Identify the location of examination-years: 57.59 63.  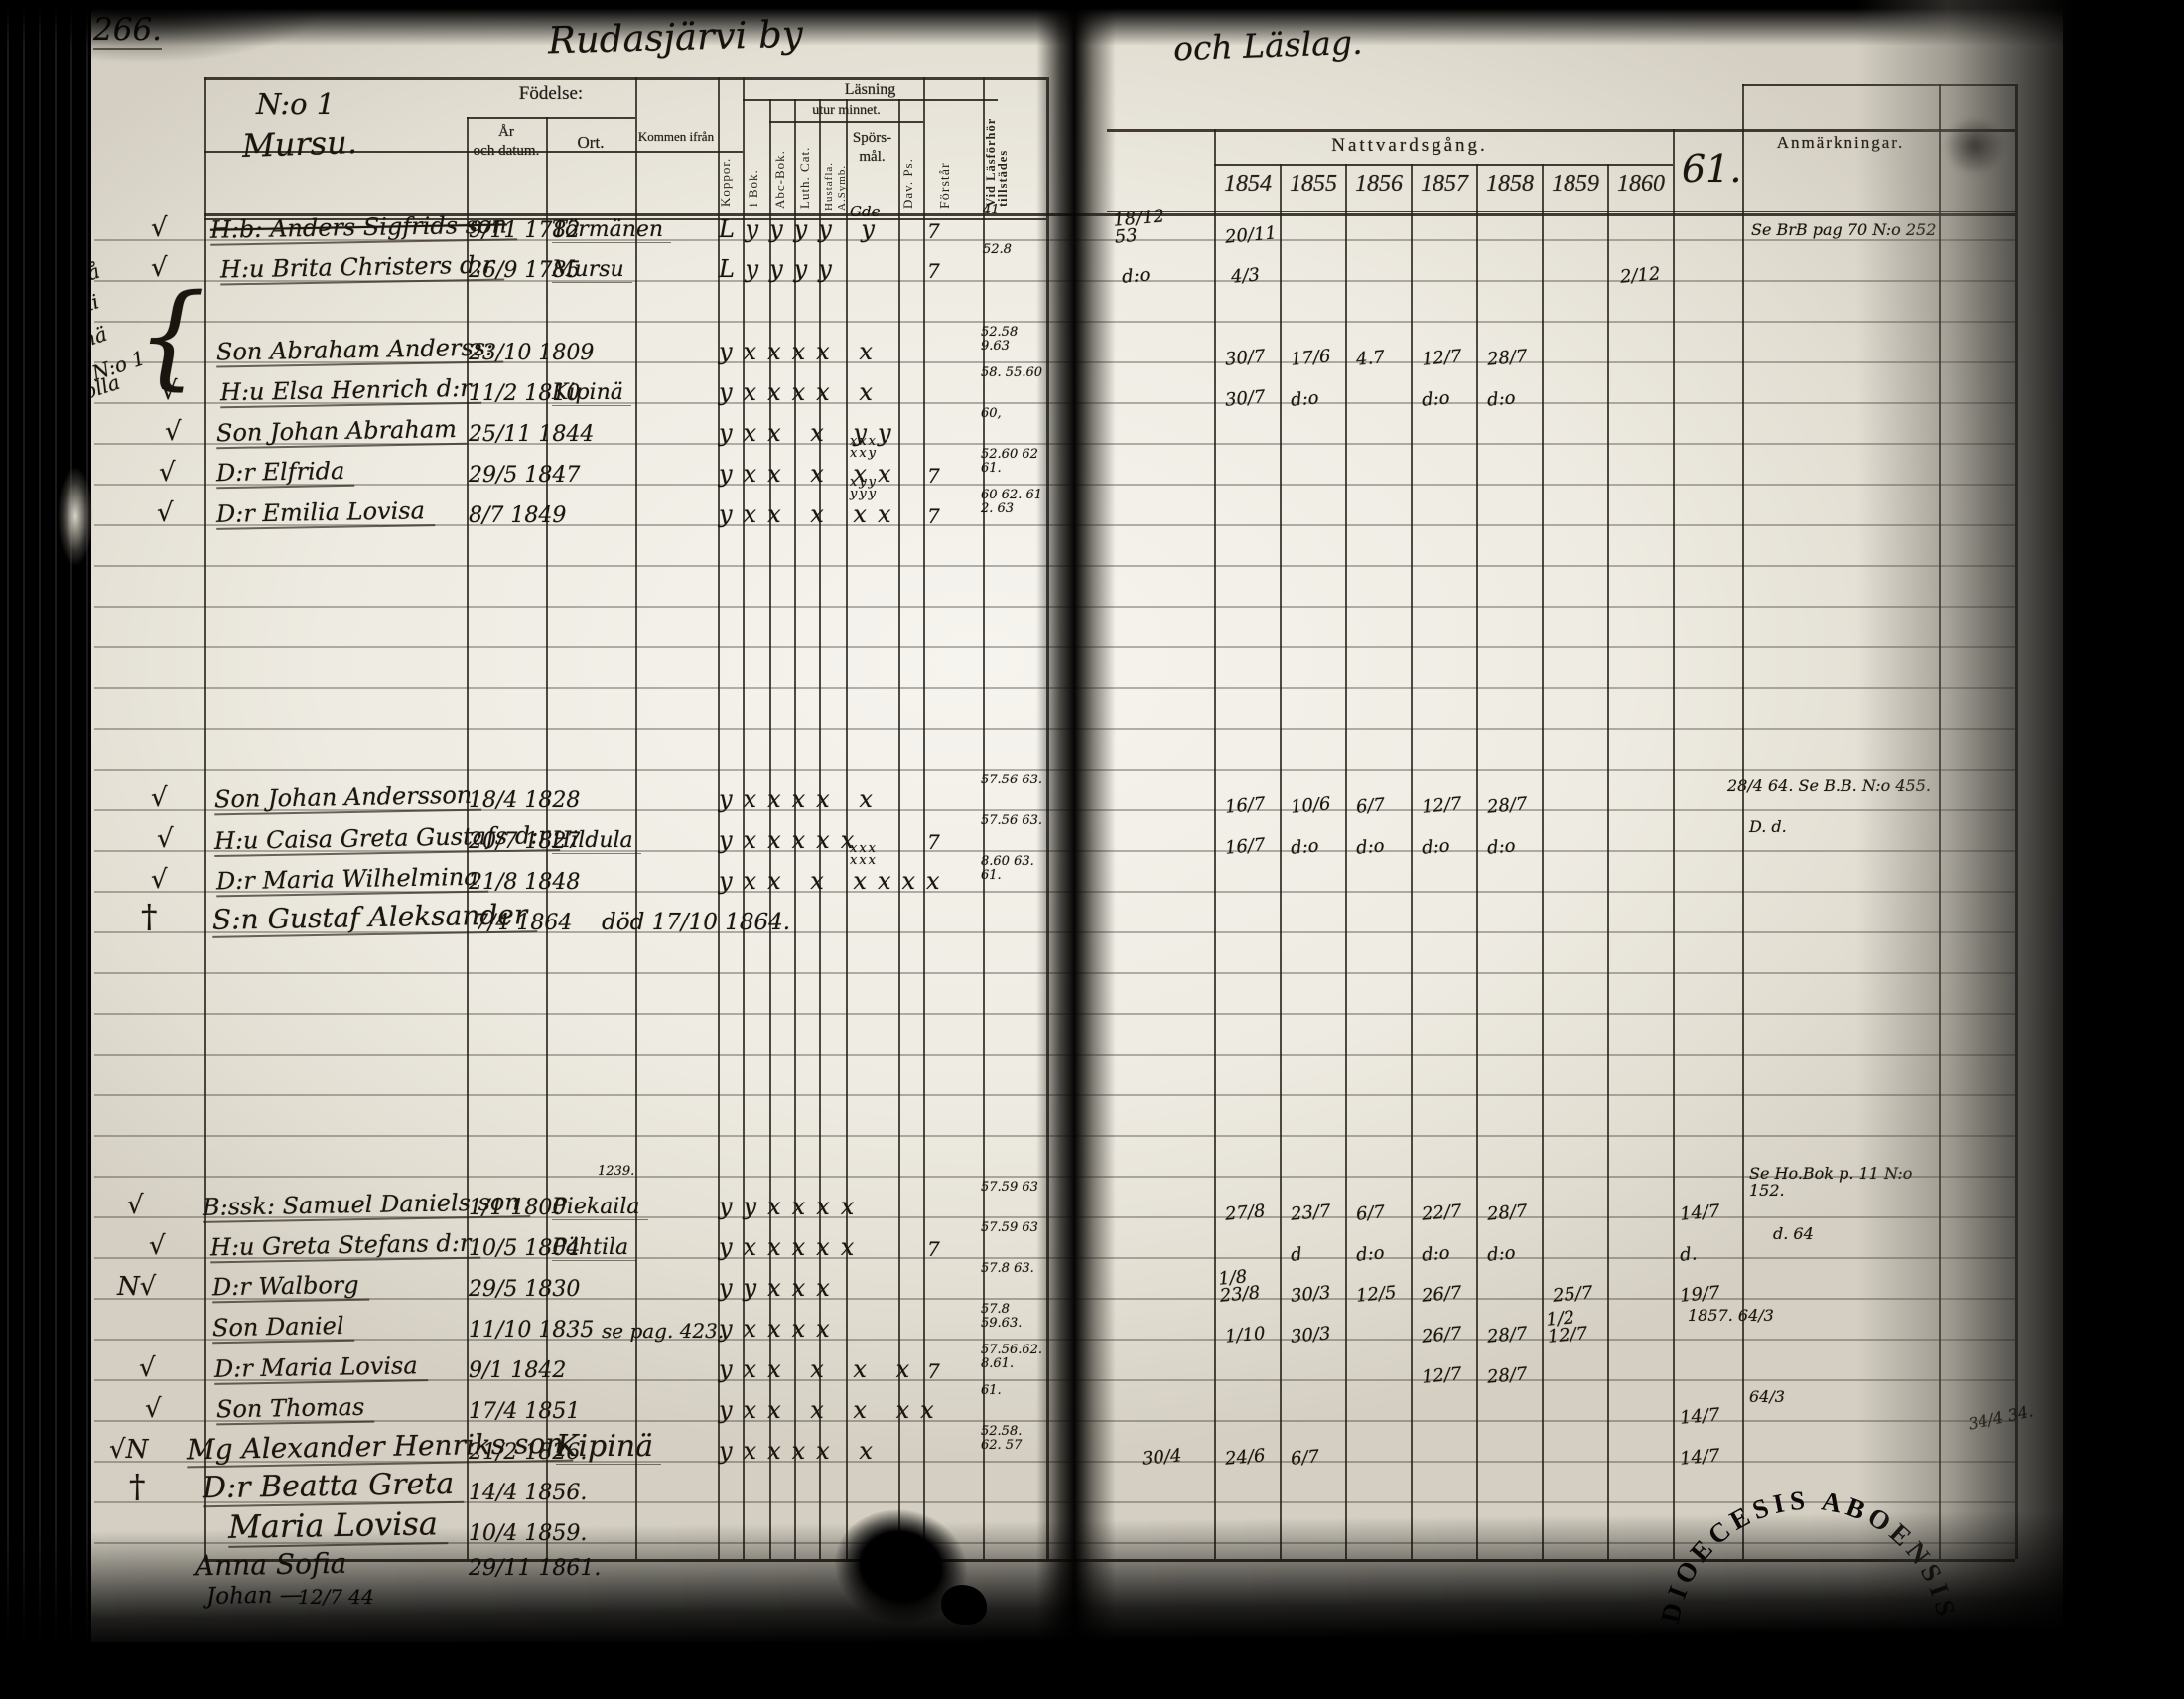
(1009, 1227).